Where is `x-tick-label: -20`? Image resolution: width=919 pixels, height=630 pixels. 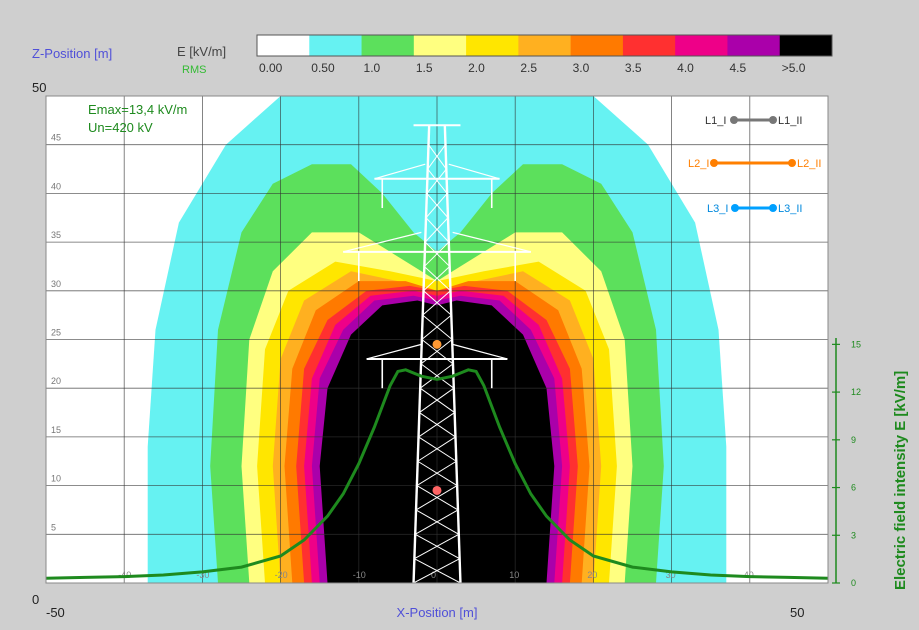
x-tick-label: -20 is located at coordinates (281, 575).